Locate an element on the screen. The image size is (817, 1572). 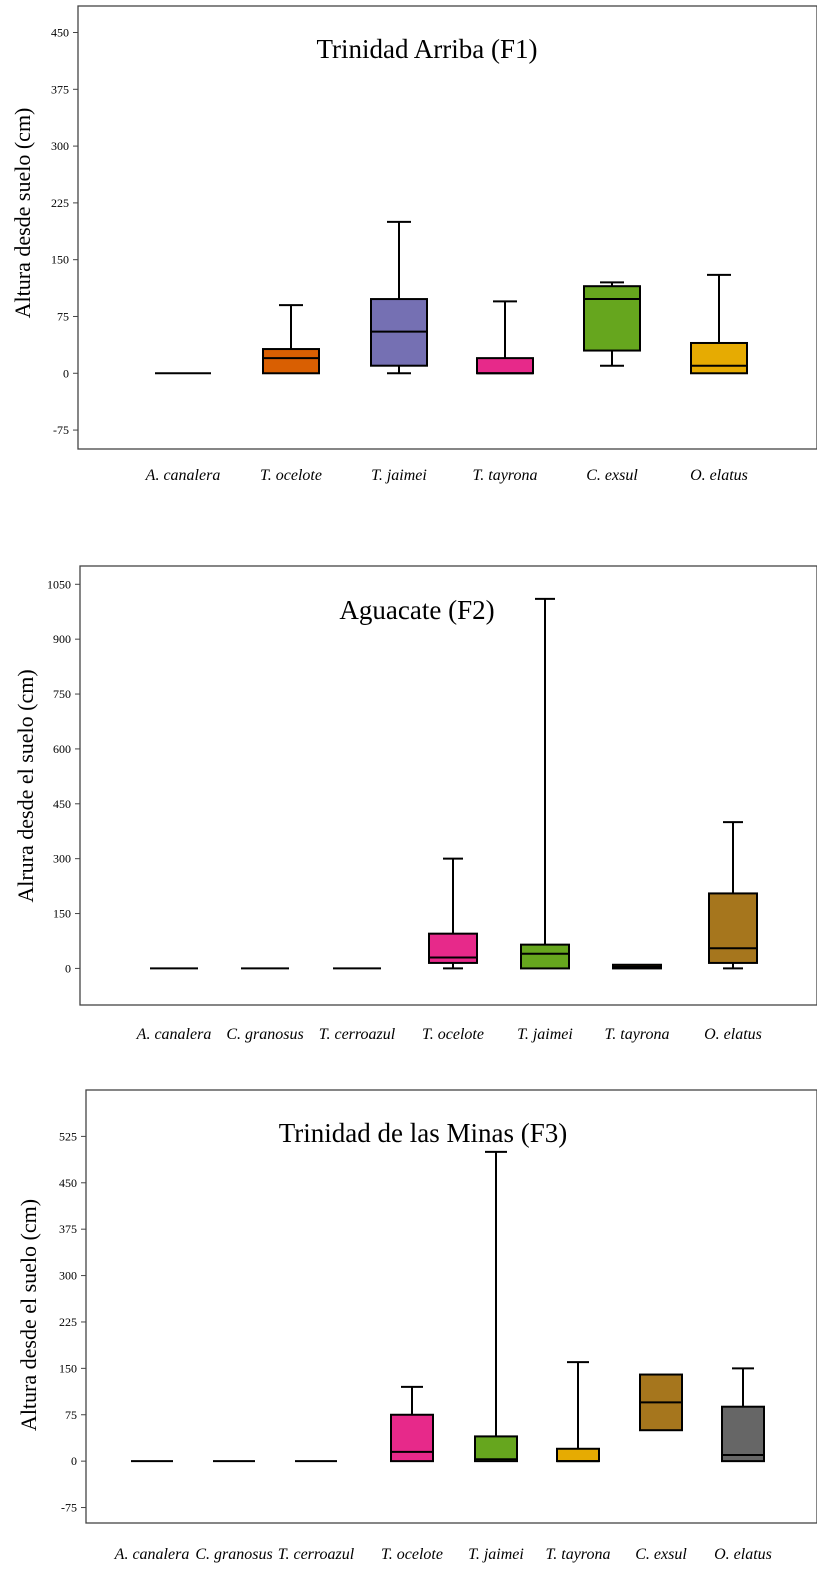
y-tick-label: 600 is located at coordinates (62, 749).